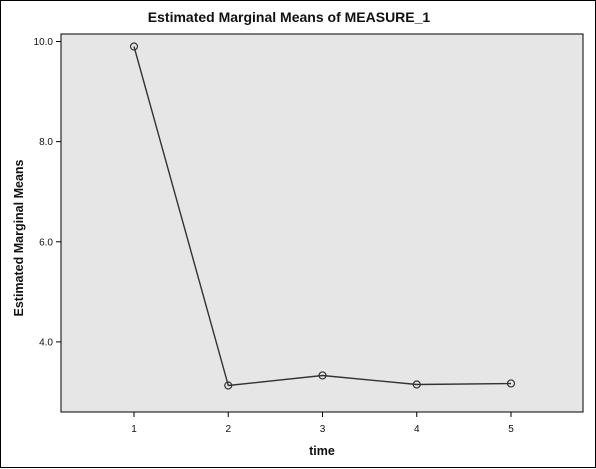 The width and height of the screenshot is (596, 469). What do you see at coordinates (47, 192) in the screenshot?
I see `y-axis: 4.0 6.0 8.0 10.0` at bounding box center [47, 192].